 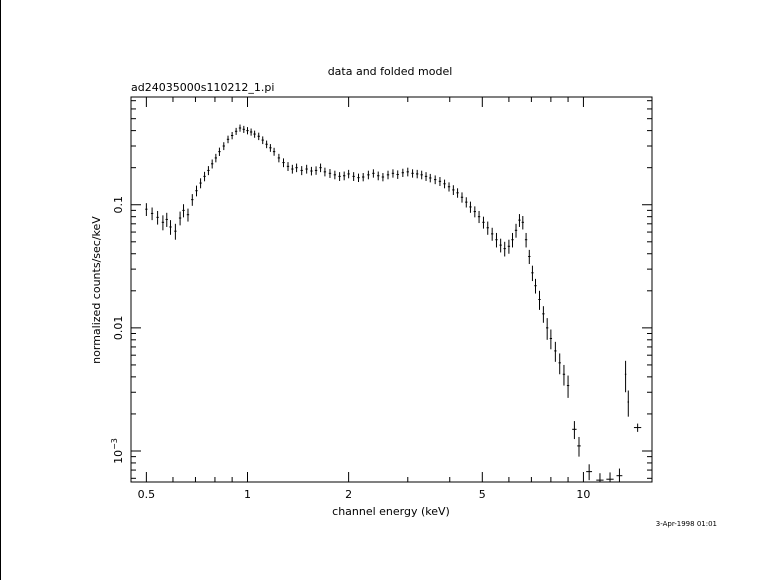 I want to click on x-tick-label: 1, so click(x=247, y=494).